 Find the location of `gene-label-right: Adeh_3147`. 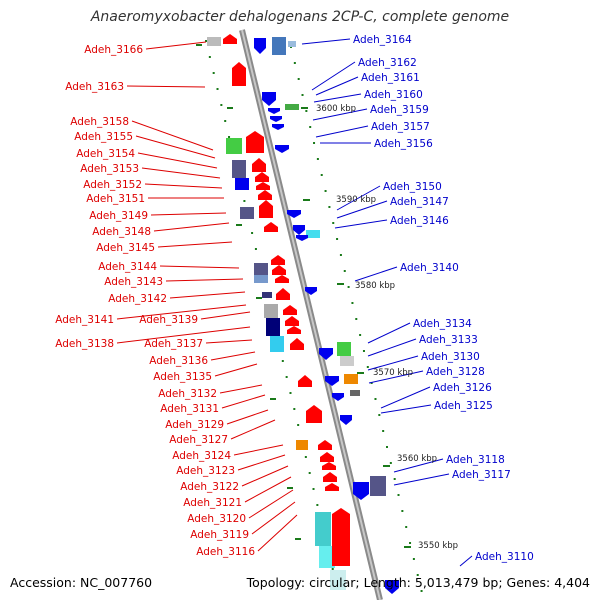

gene-label-right: Adeh_3147 is located at coordinates (419, 202).